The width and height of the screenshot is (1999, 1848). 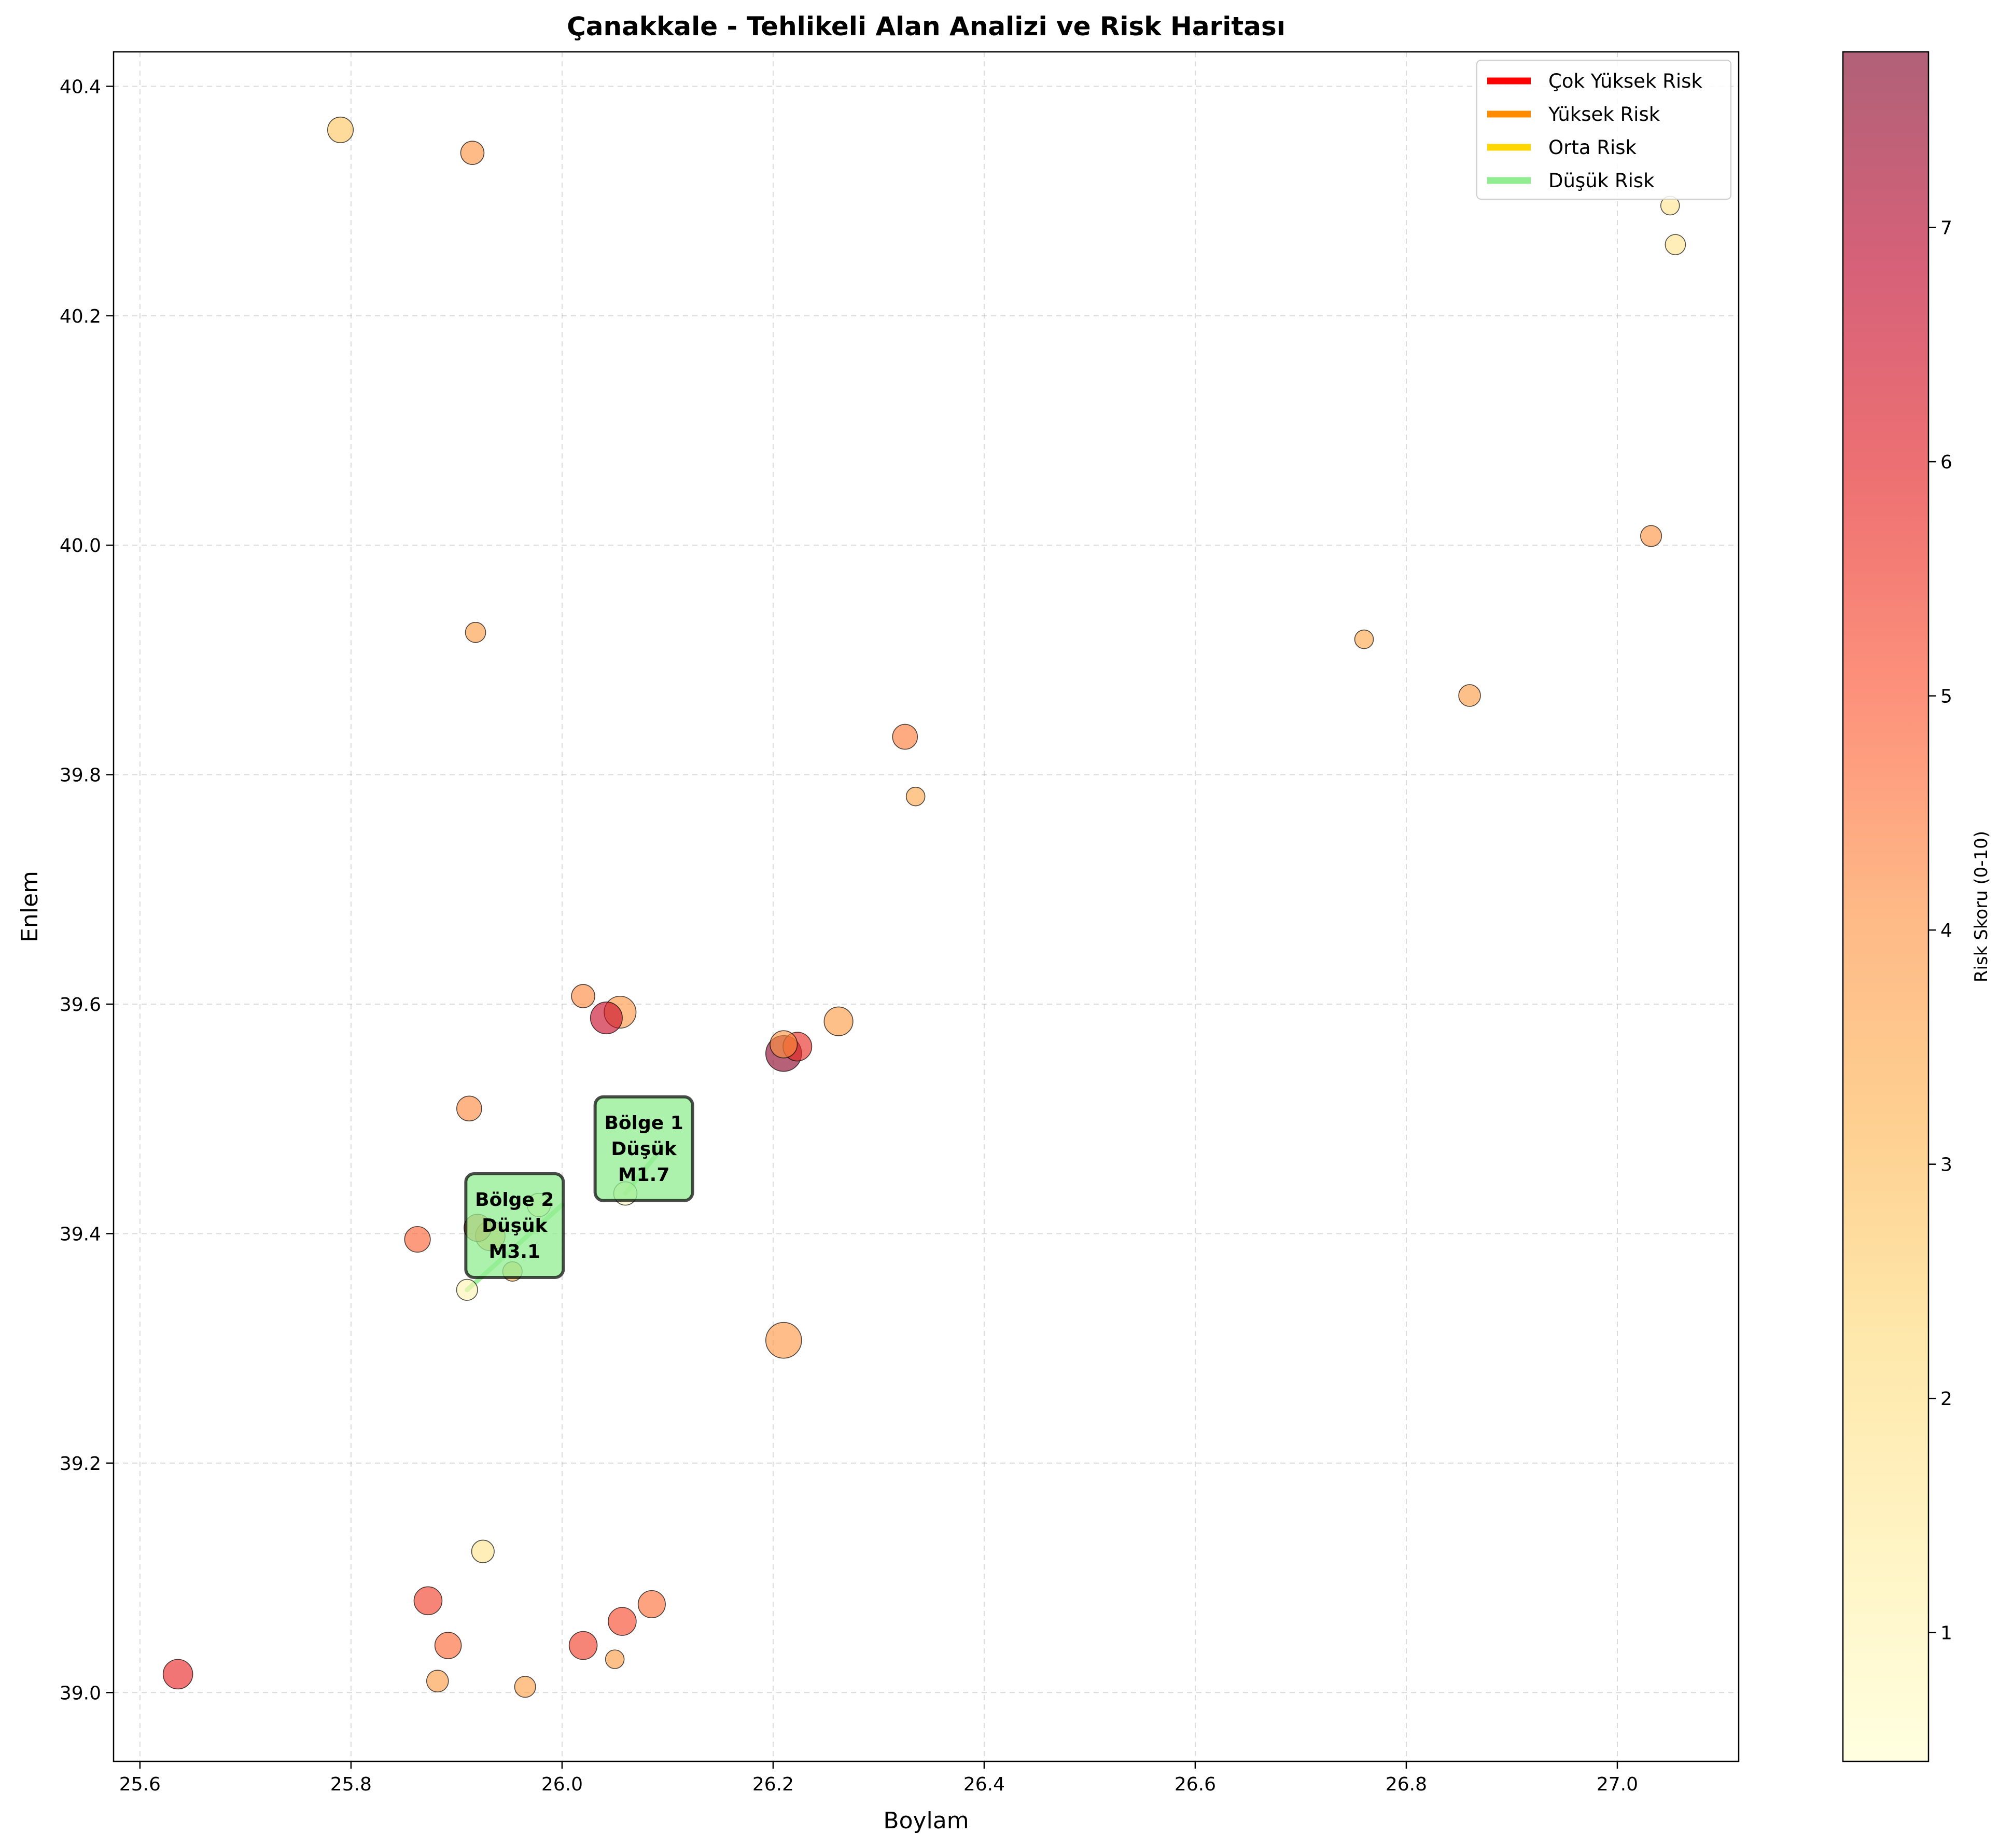 I want to click on x-tick-label: 26.0, so click(x=562, y=1784).